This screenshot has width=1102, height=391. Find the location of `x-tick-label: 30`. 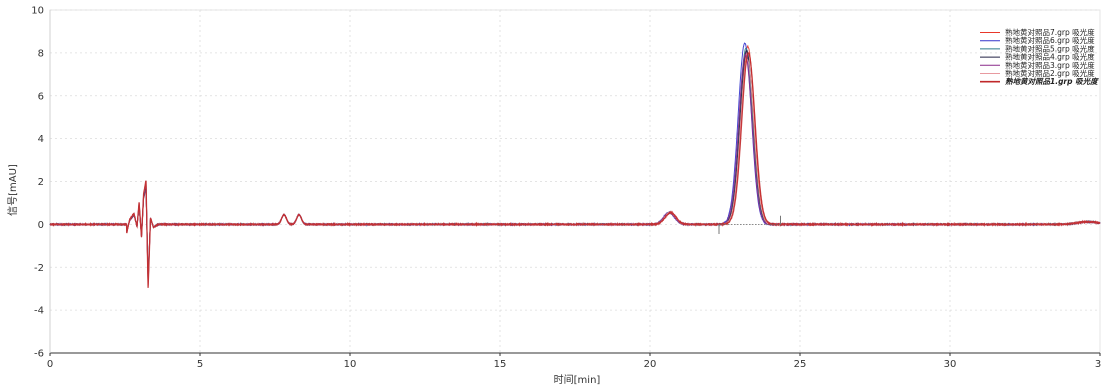

x-tick-label: 30 is located at coordinates (950, 364).